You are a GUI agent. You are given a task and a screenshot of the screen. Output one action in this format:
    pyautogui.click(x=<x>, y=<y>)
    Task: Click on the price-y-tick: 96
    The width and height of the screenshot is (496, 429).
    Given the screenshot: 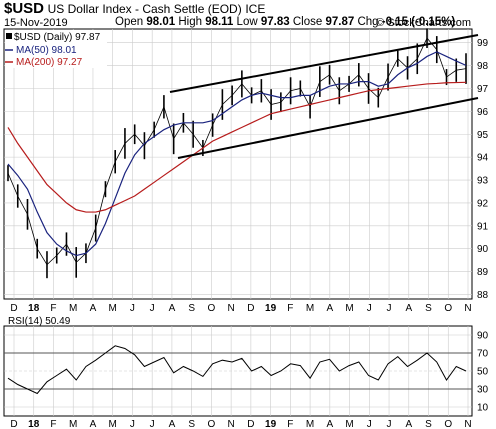 What is the action you would take?
    pyautogui.click(x=483, y=112)
    